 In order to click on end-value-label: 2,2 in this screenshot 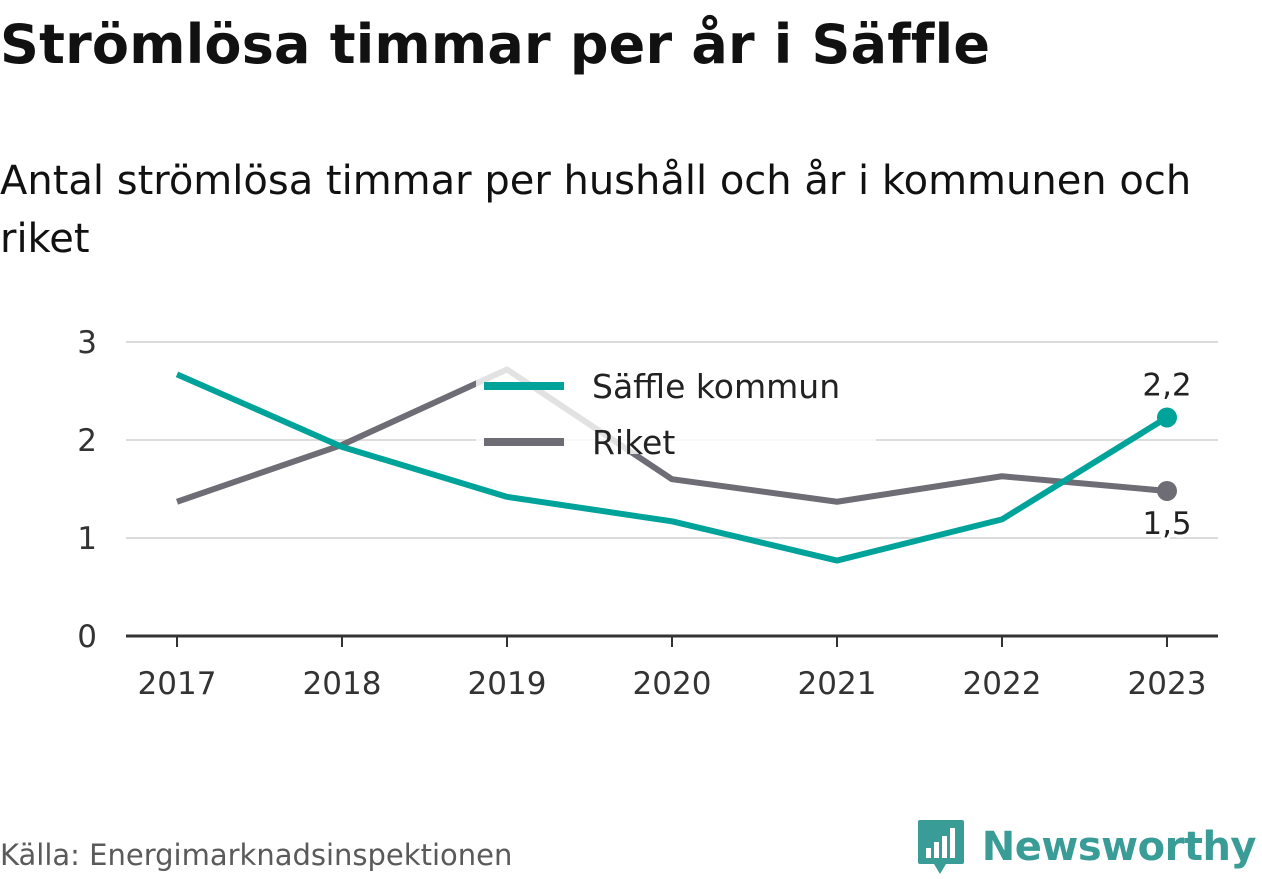, I will do `click(1166, 385)`.